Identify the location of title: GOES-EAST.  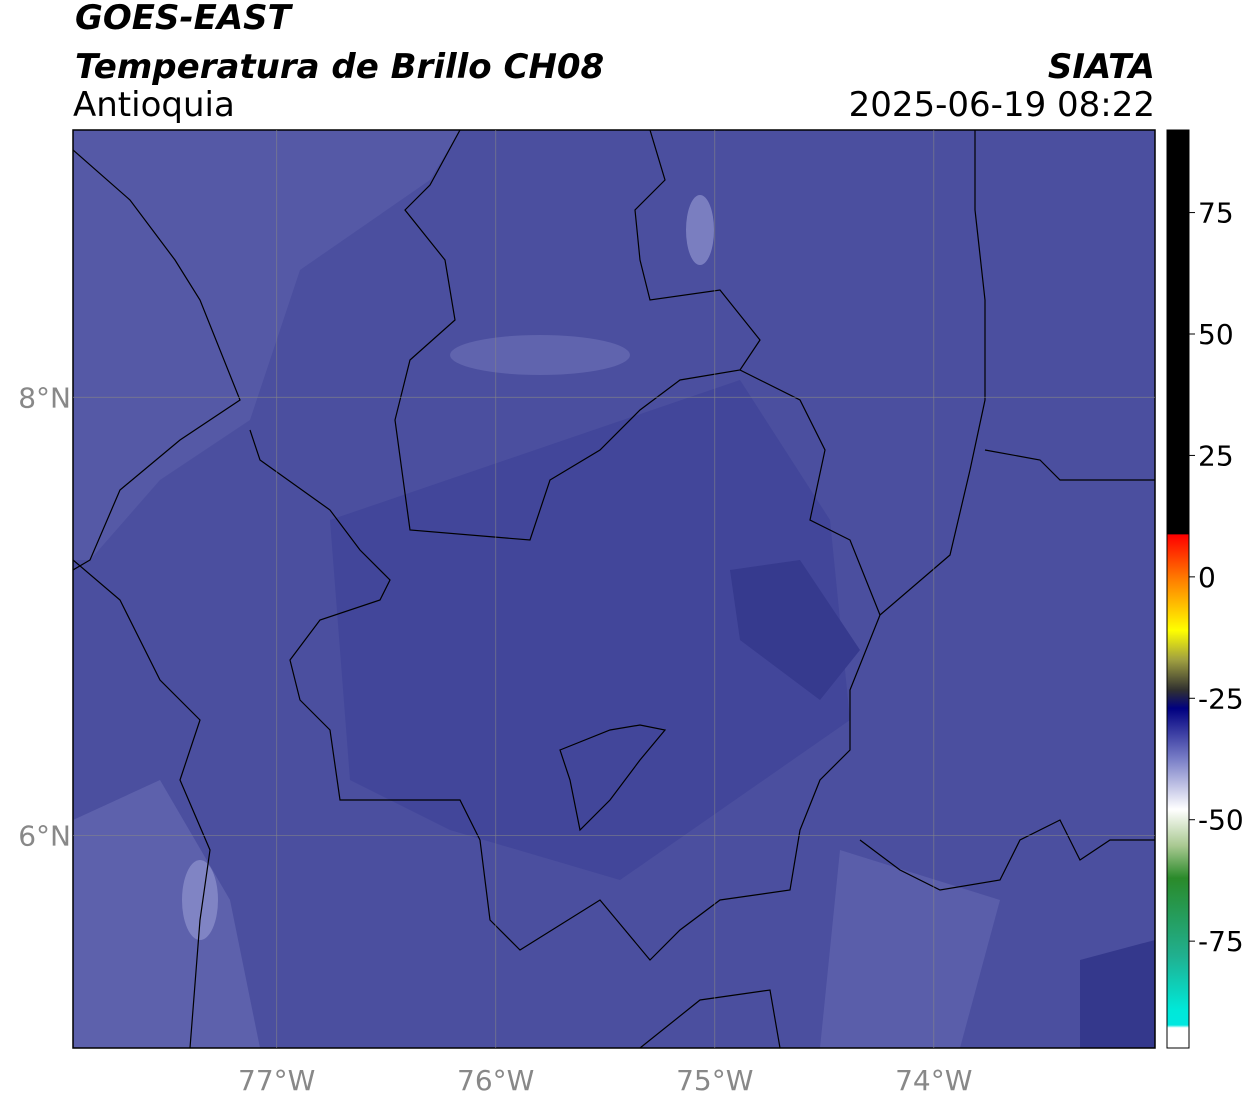
(184, 19).